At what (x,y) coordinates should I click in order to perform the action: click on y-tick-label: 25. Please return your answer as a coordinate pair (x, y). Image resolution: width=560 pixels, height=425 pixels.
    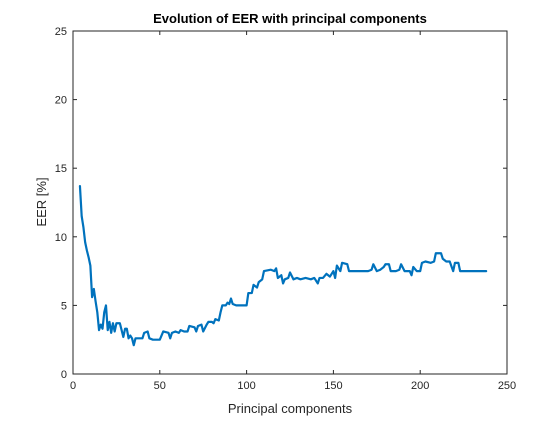
    Looking at the image, I should click on (61, 32).